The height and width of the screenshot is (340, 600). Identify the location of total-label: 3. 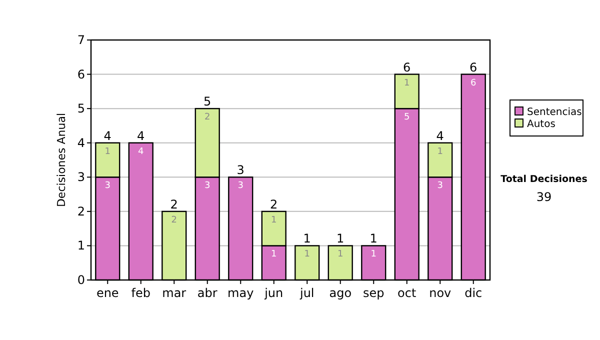
(240, 170).